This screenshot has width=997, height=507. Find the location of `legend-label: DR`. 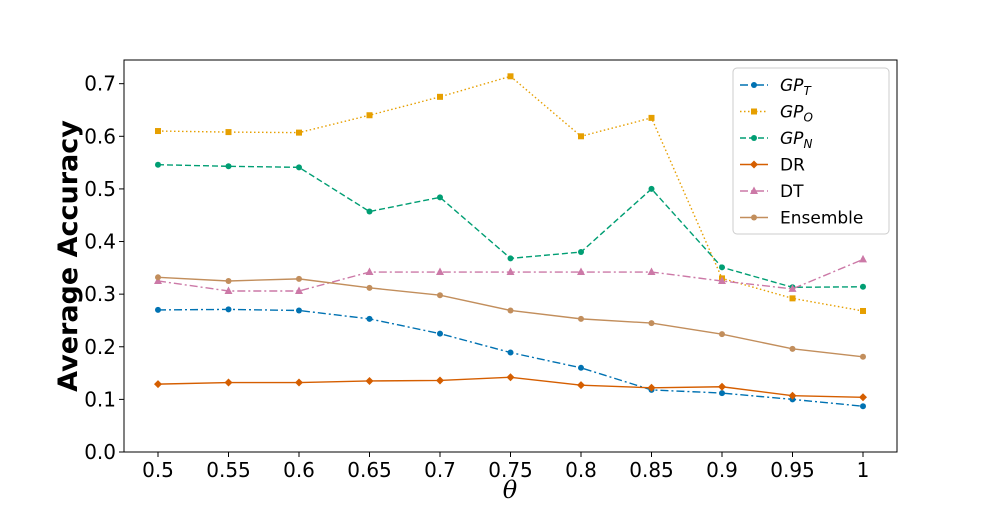

legend-label: DR is located at coordinates (792, 166).